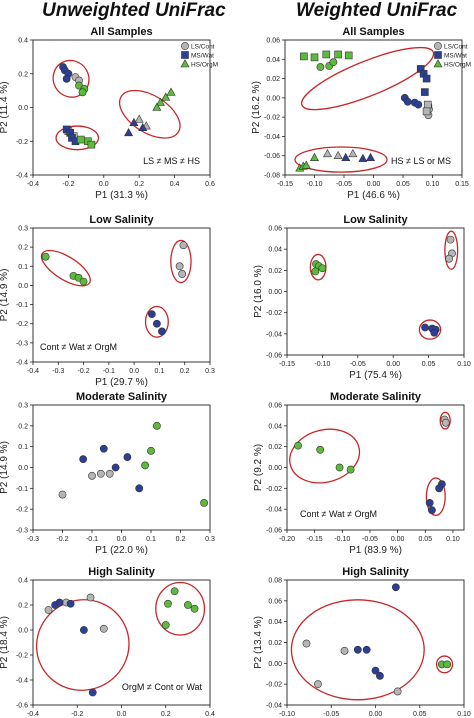  What do you see at coordinates (121, 295) in the screenshot?
I see `plot-frame` at bounding box center [121, 295].